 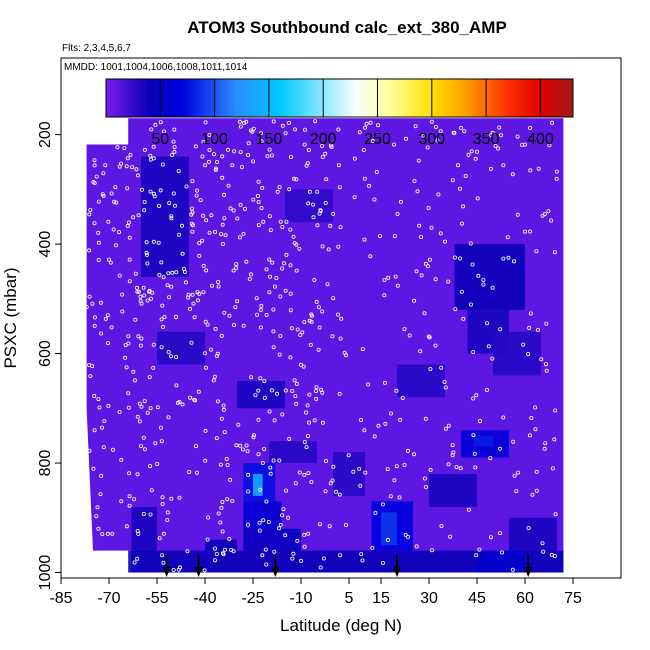 What do you see at coordinates (10, 317) in the screenshot?
I see `y-axis-label: PSXC (mbar)` at bounding box center [10, 317].